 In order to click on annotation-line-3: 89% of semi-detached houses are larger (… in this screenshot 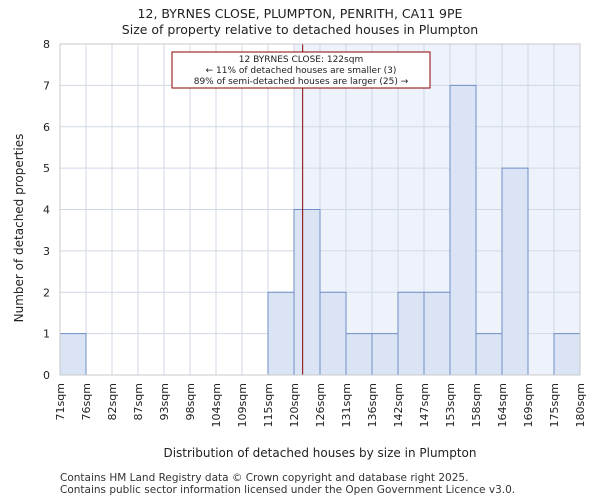, I will do `click(301, 82)`.